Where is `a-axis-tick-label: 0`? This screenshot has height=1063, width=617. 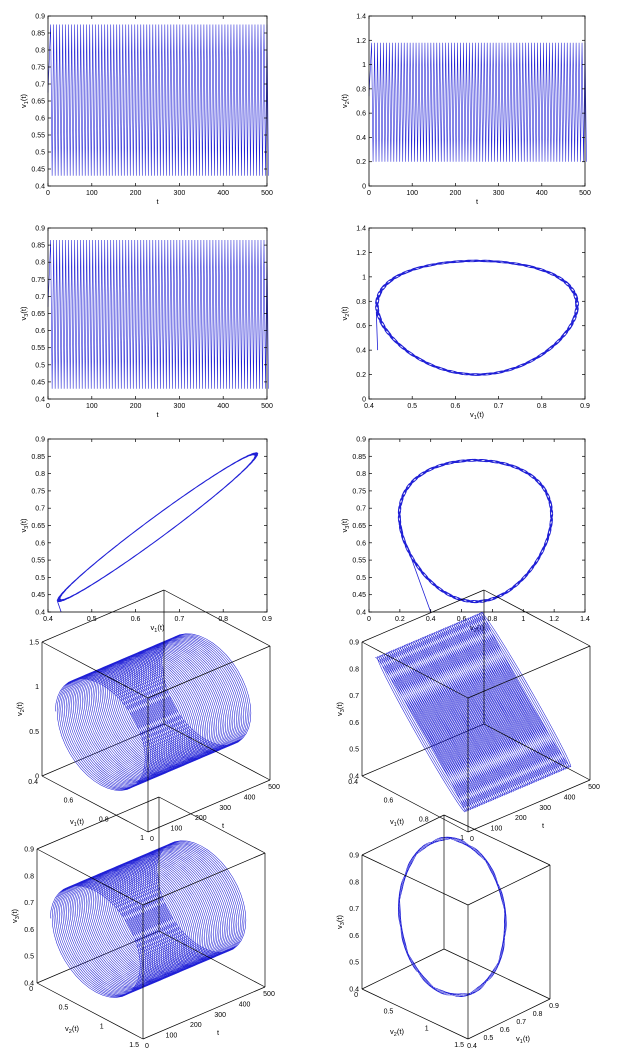 a-axis-tick-label: 0 is located at coordinates (152, 839).